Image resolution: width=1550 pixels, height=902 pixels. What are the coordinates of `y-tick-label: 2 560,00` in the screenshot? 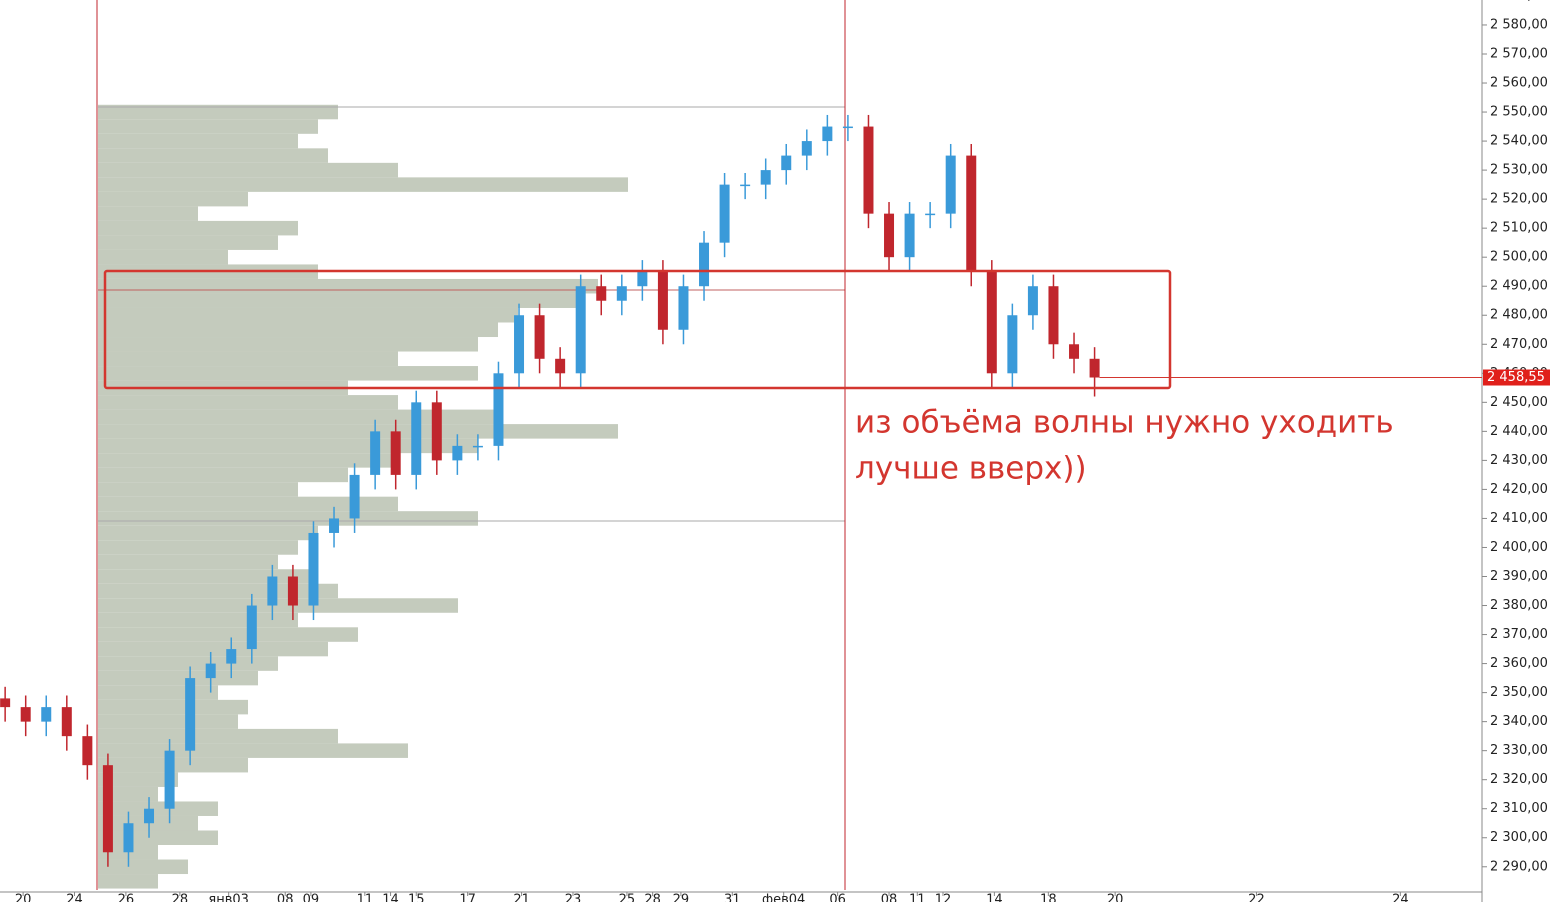 It's located at (1519, 83).